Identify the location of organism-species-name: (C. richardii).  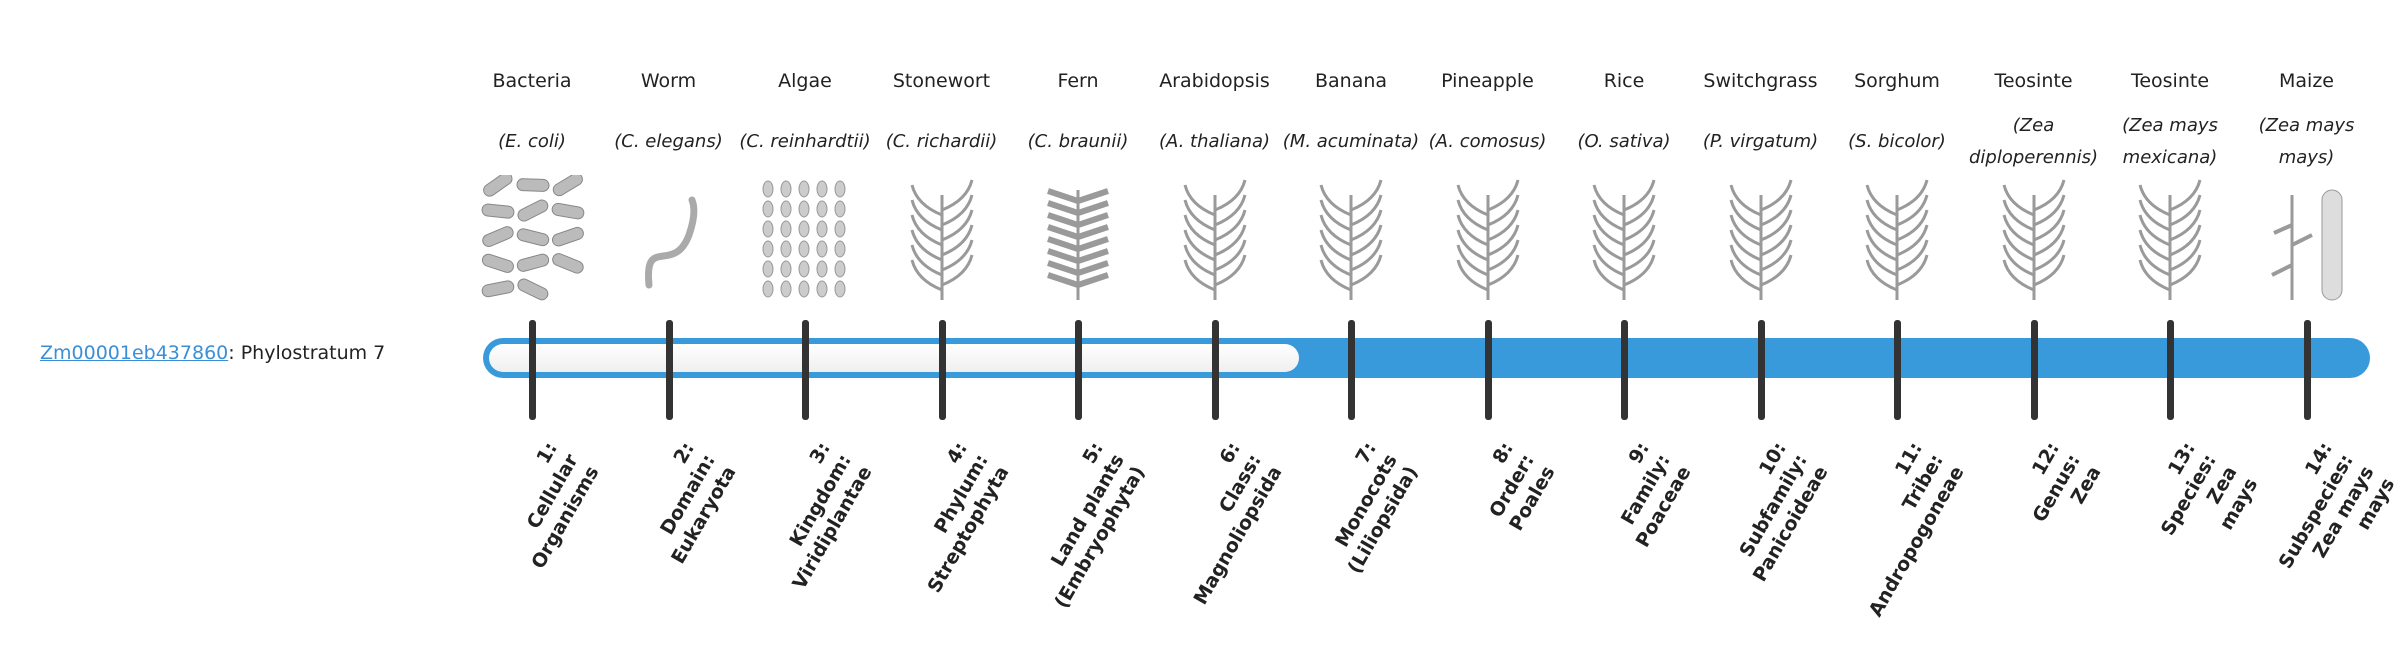
(942, 142).